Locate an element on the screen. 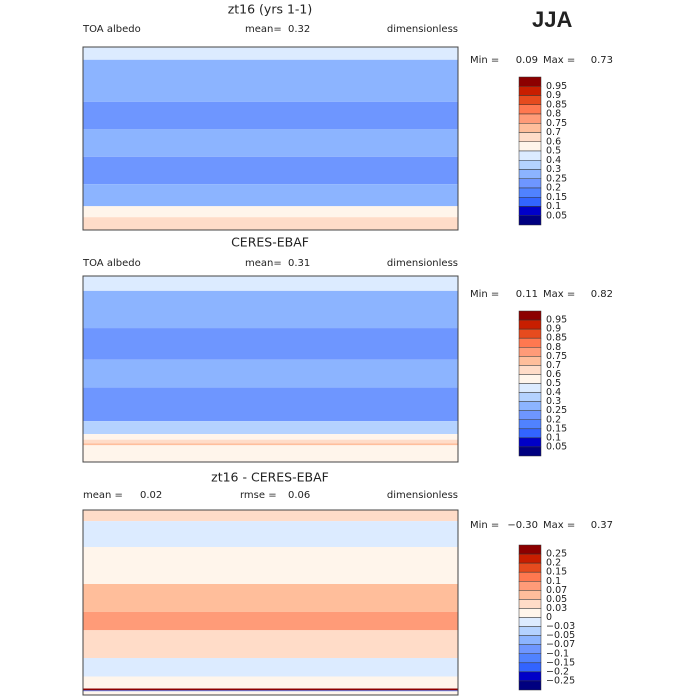  max-value: 0.82 is located at coordinates (602, 294).